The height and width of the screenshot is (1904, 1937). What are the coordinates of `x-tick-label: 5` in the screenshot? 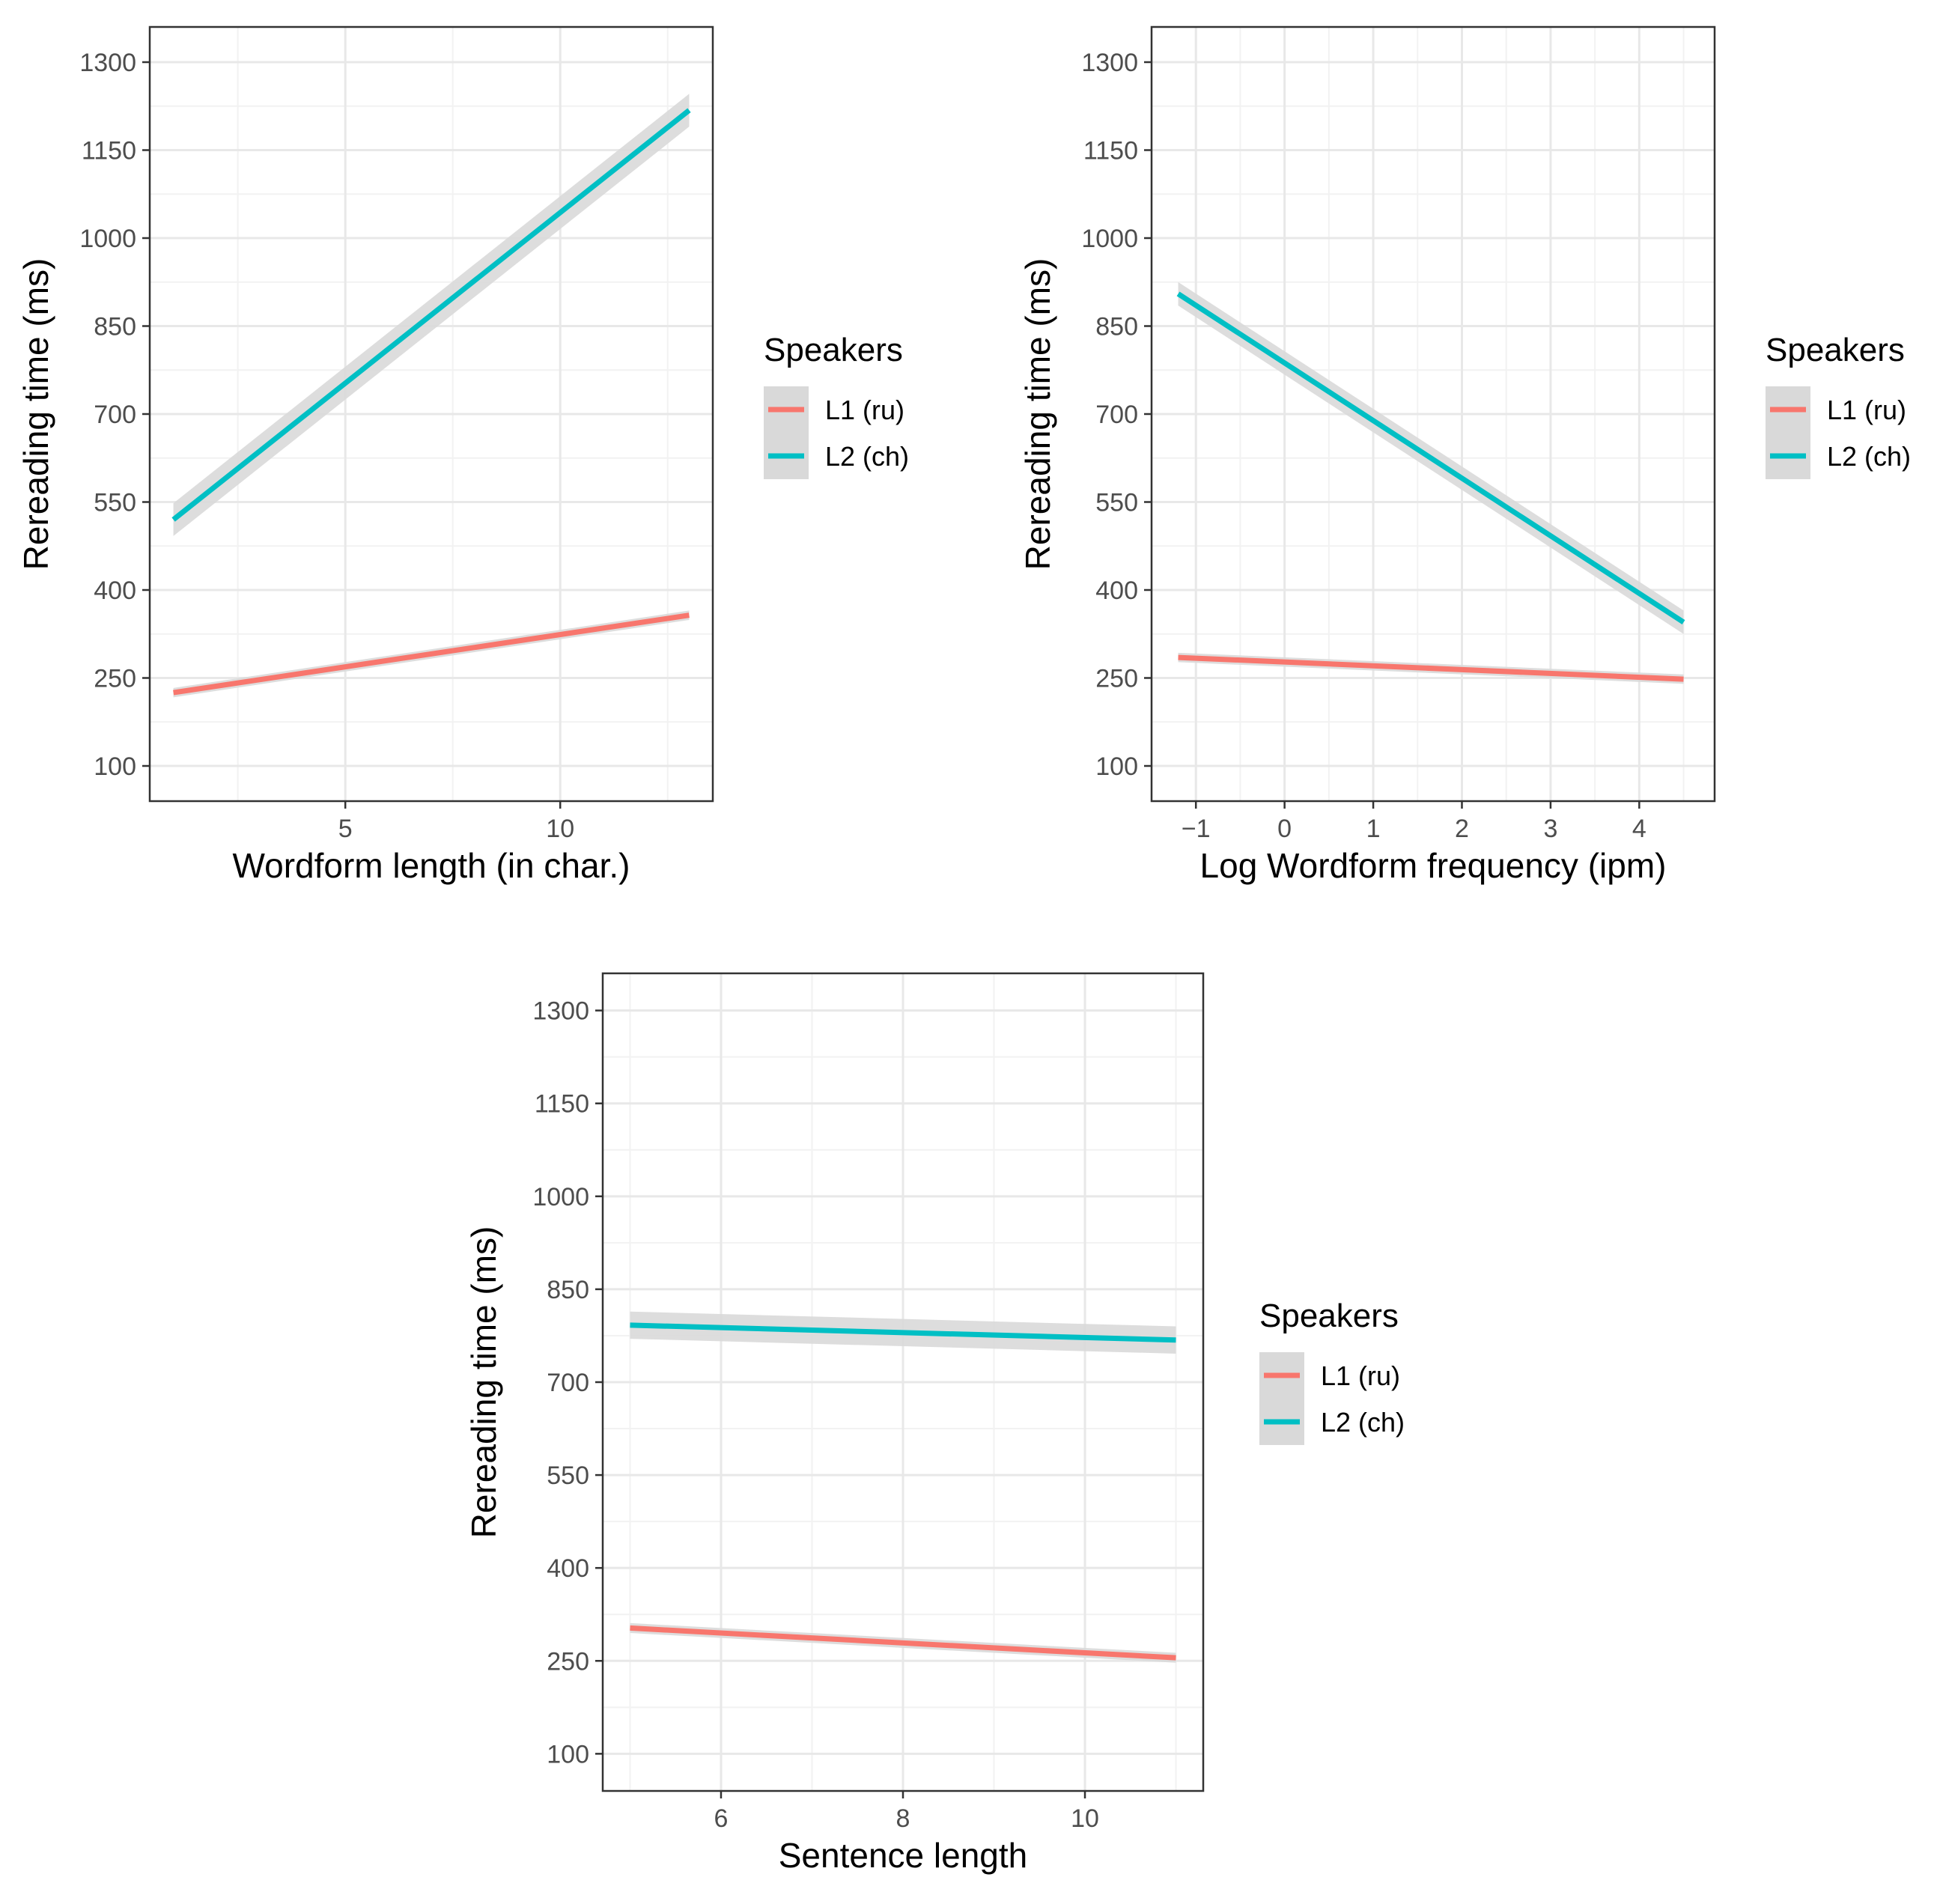 It's located at (345, 829).